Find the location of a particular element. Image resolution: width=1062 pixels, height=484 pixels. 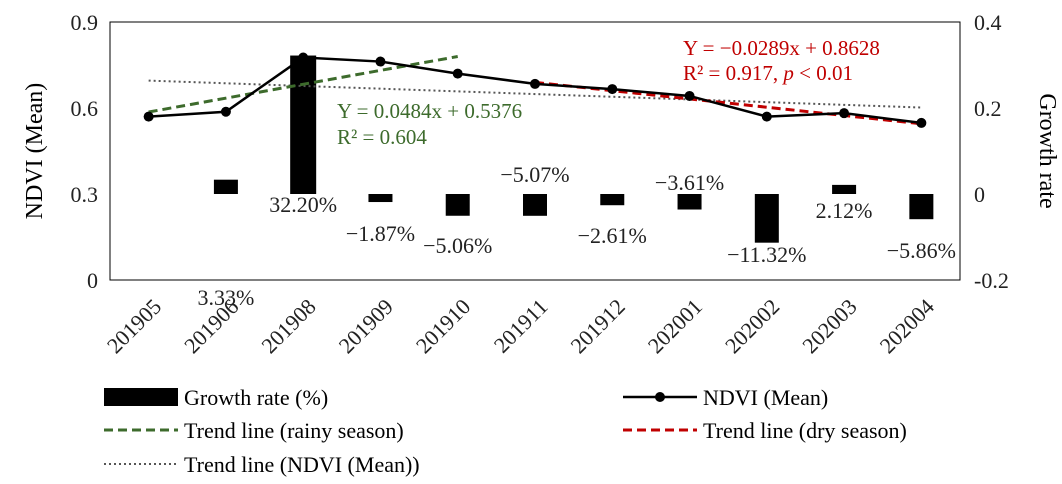

x-tick-label: 202002 is located at coordinates (752, 326).